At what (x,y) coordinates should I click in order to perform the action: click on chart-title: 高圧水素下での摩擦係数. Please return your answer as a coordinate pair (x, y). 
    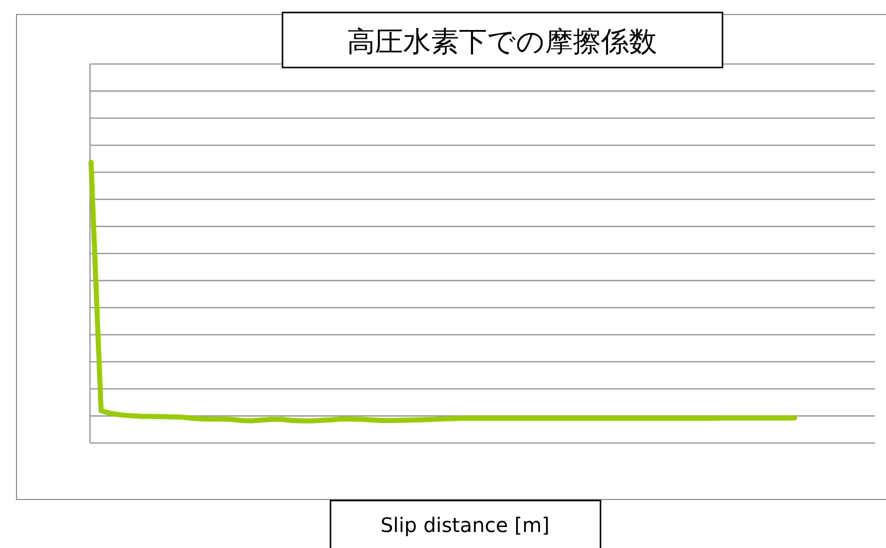
    Looking at the image, I should click on (502, 41).